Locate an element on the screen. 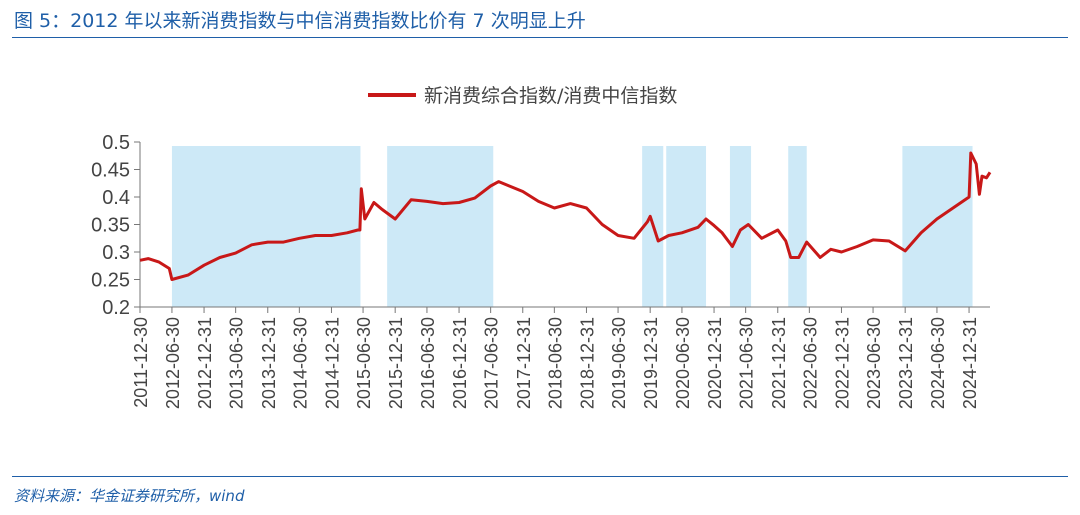 This screenshot has width=1080, height=515. x-tick-label: 2021-06-30 is located at coordinates (747, 363).